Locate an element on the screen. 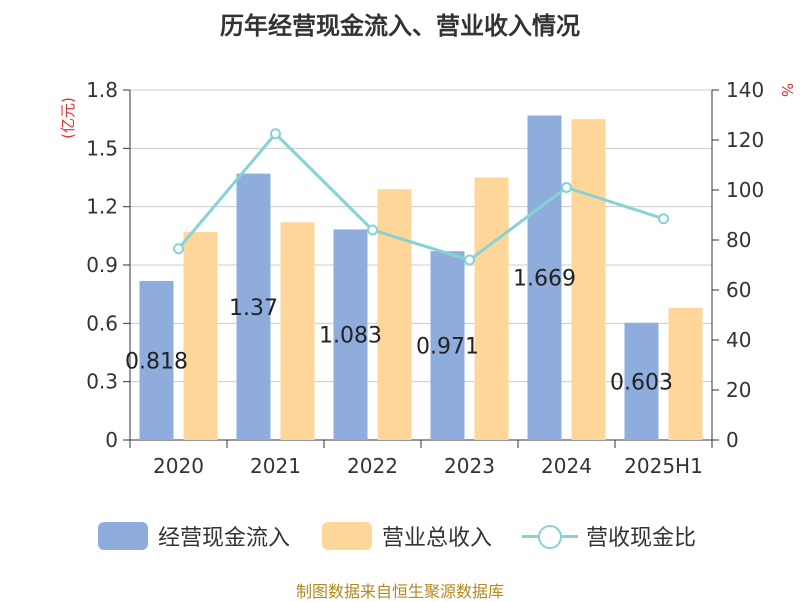 The height and width of the screenshot is (602, 800). legend-label-cash-inflow: 经营现金流入 is located at coordinates (224, 538).